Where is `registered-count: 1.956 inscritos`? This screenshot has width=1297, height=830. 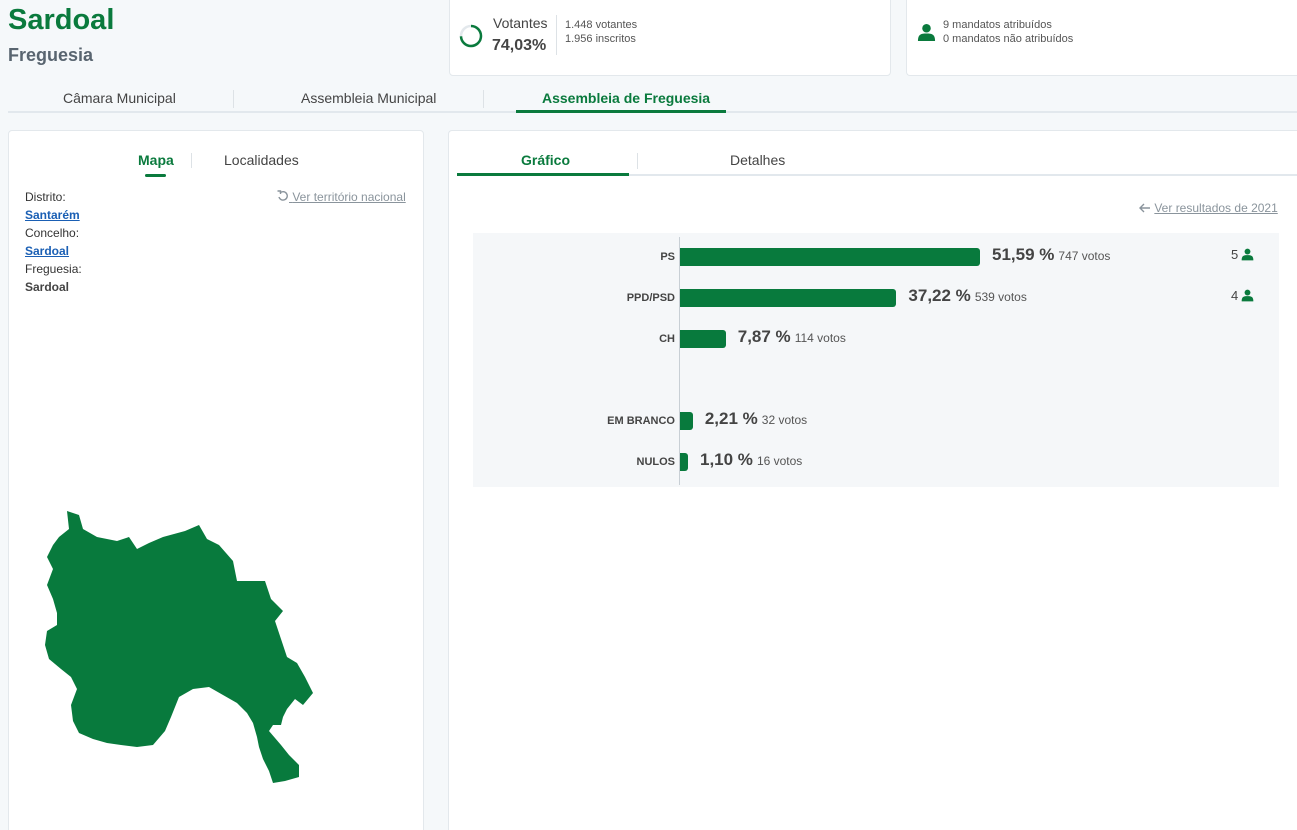 registered-count: 1.956 inscritos is located at coordinates (600, 39).